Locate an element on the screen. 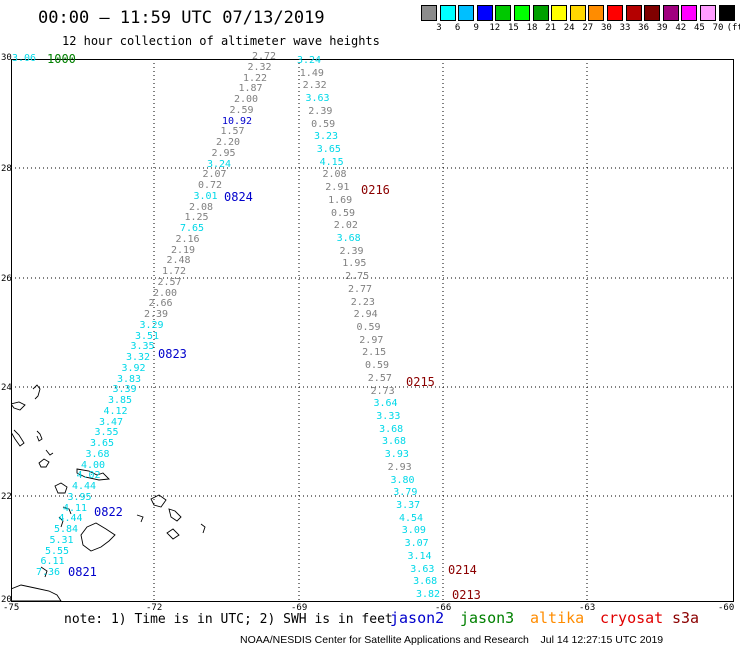  wave-height-value: 2.08 is located at coordinates (334, 175).